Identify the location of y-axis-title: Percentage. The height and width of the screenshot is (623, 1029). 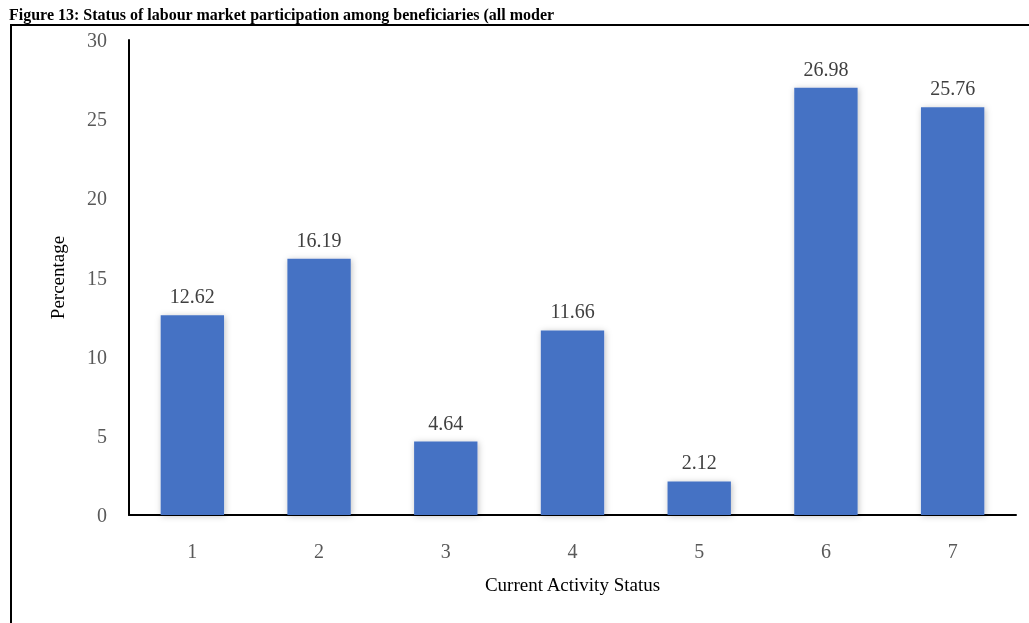
(57, 277).